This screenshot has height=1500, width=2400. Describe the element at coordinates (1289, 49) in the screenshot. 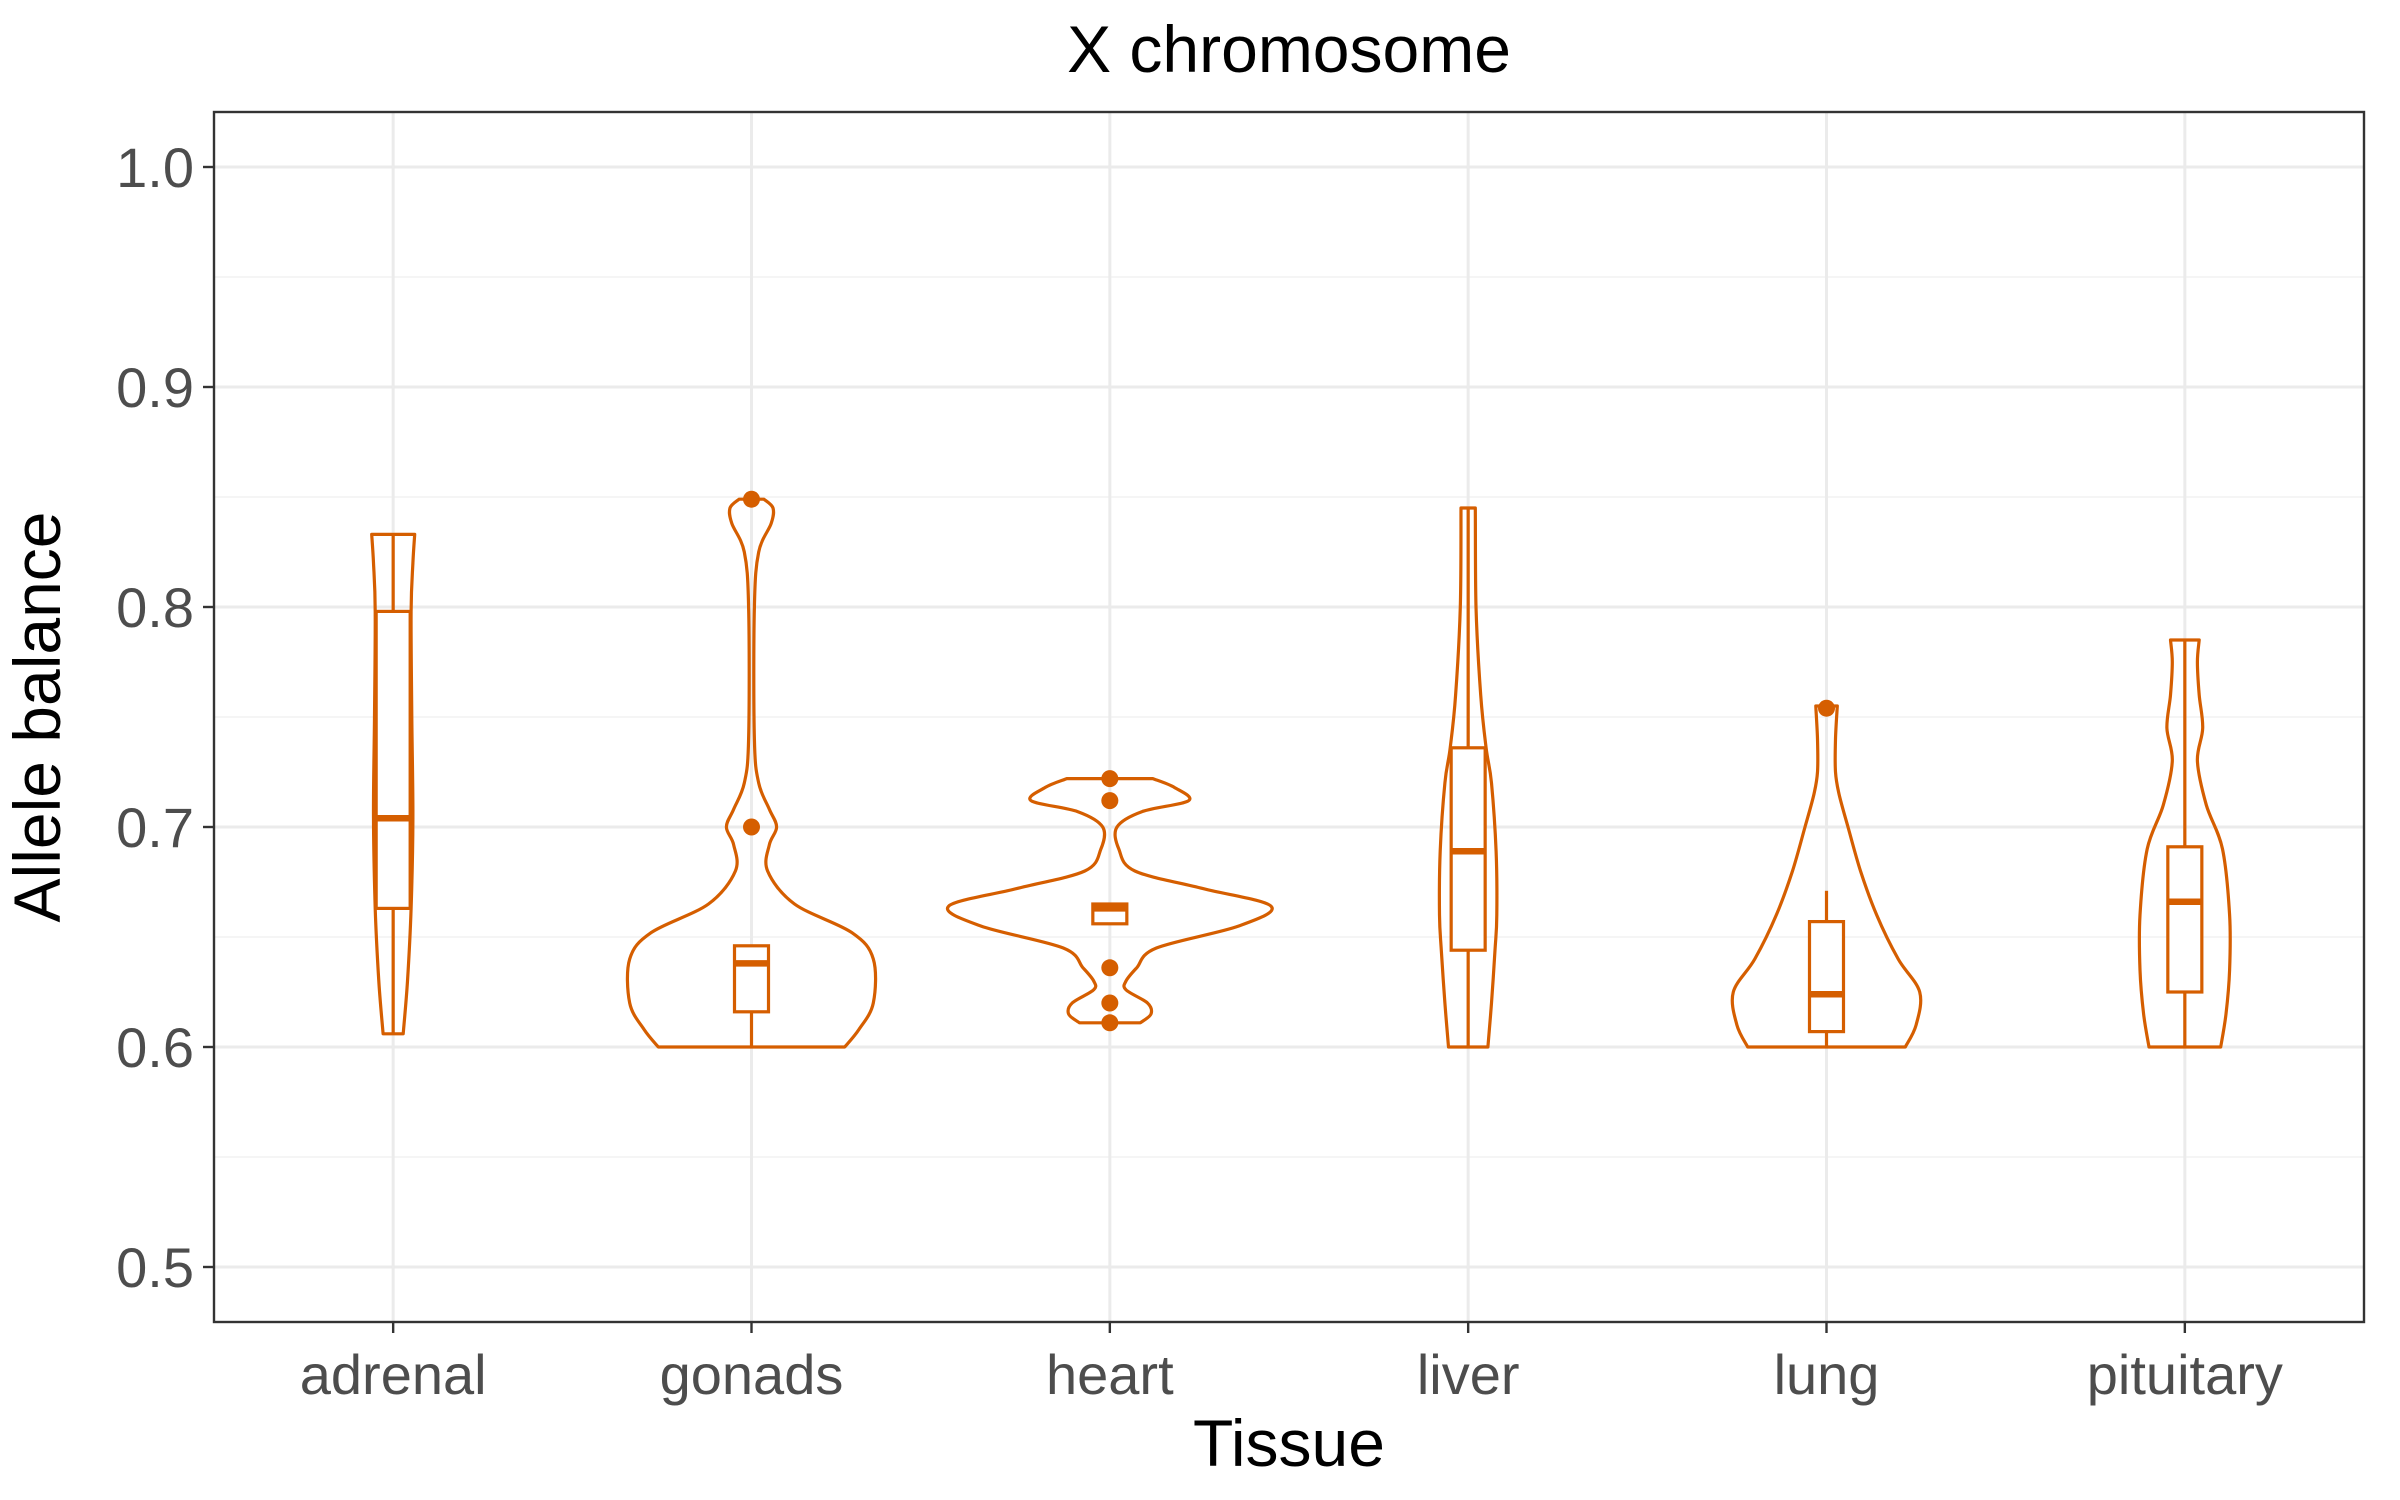

I see `chart-title: X chromosome` at that location.